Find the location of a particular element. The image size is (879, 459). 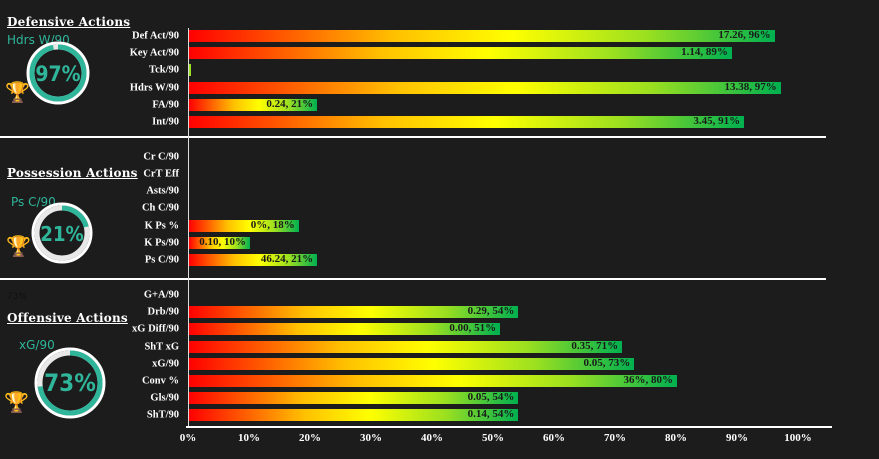

bar is located at coordinates (190, 70).